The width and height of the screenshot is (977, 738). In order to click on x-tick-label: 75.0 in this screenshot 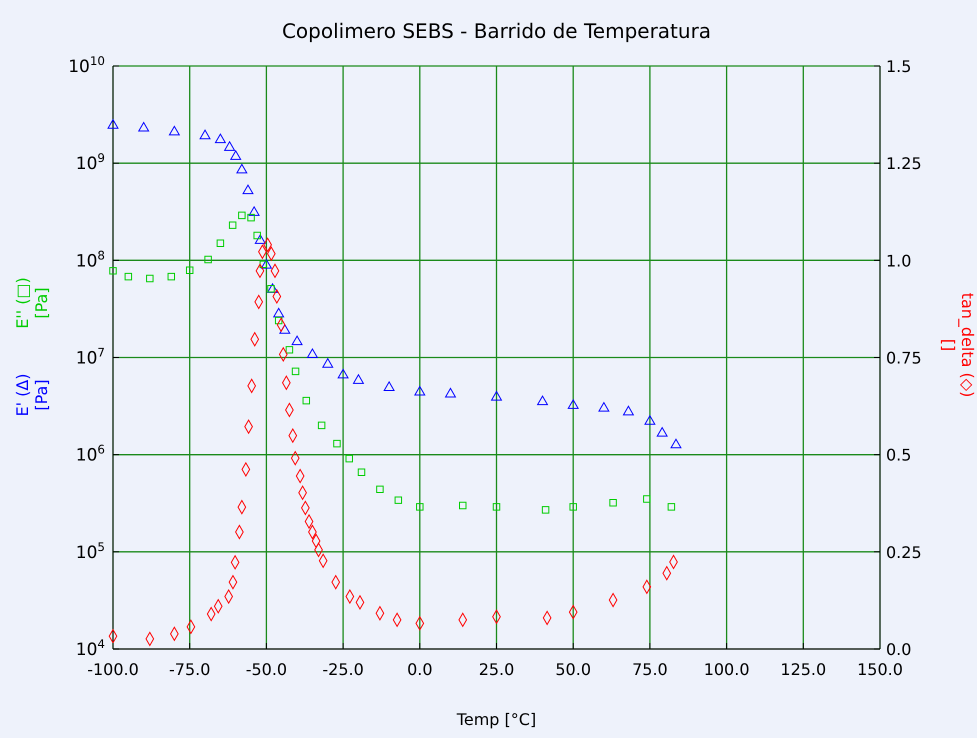, I will do `click(650, 669)`.